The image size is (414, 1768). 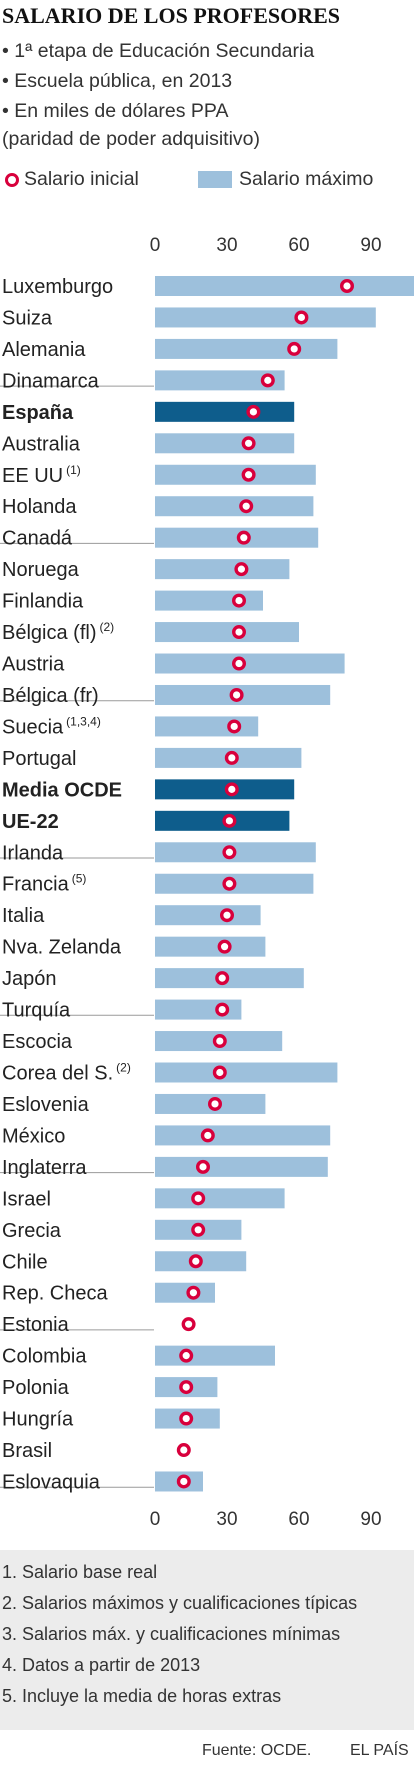 I want to click on axis-tick-top-60: 60, so click(x=298, y=245).